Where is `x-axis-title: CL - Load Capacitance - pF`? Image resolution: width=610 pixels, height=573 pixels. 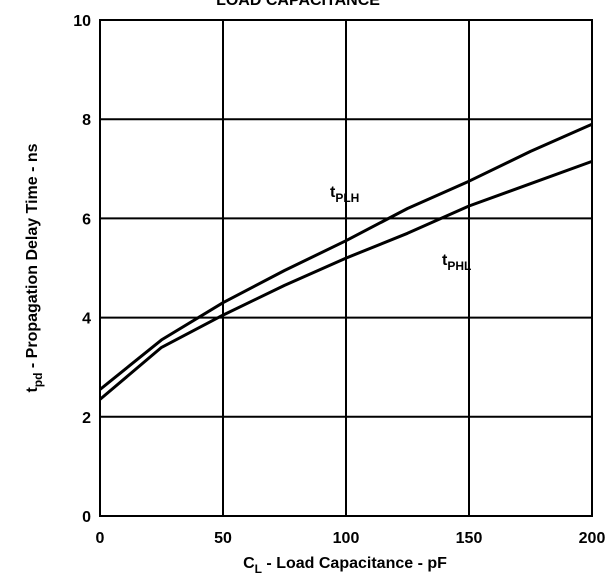 x-axis-title: CL - Load Capacitance - pF is located at coordinates (345, 564).